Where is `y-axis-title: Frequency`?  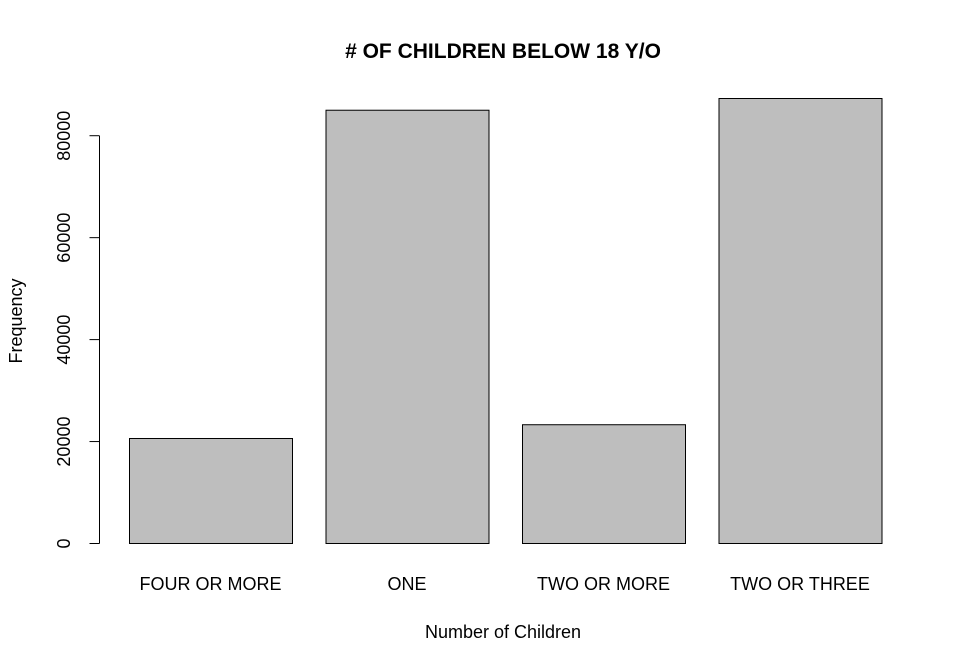 y-axis-title: Frequency is located at coordinates (16, 320).